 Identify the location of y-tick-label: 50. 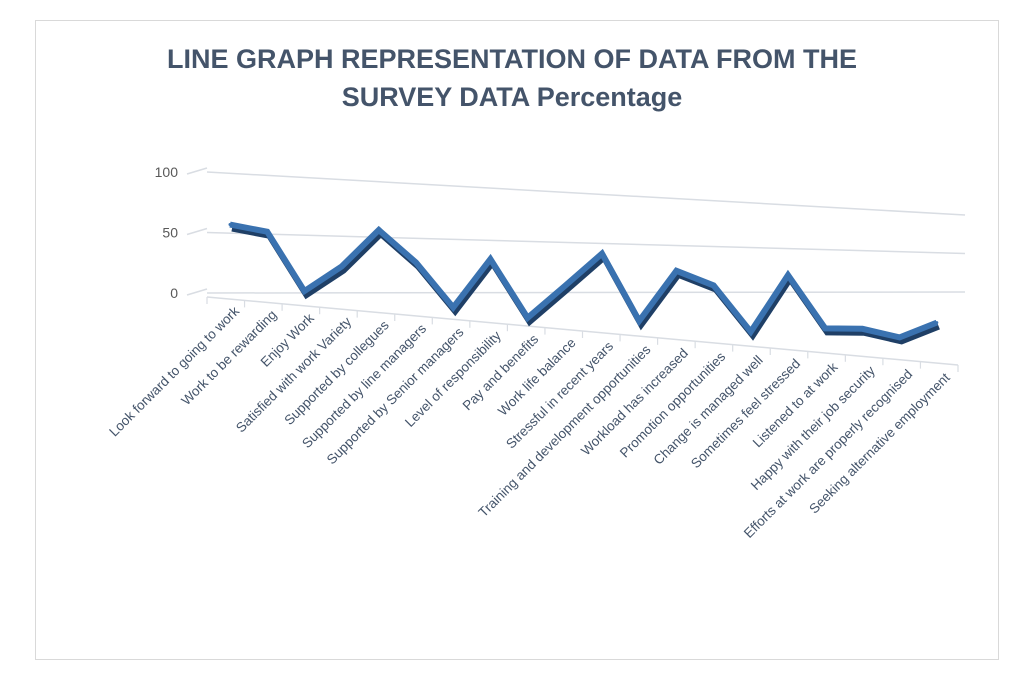
(170, 233).